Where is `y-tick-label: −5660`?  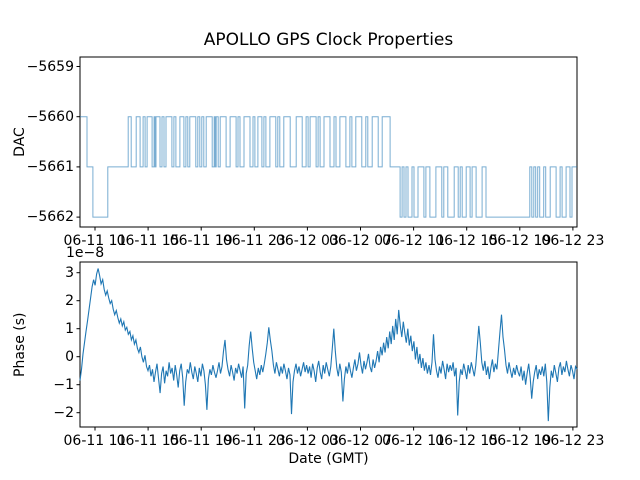
y-tick-label: −5660 is located at coordinates (50, 116).